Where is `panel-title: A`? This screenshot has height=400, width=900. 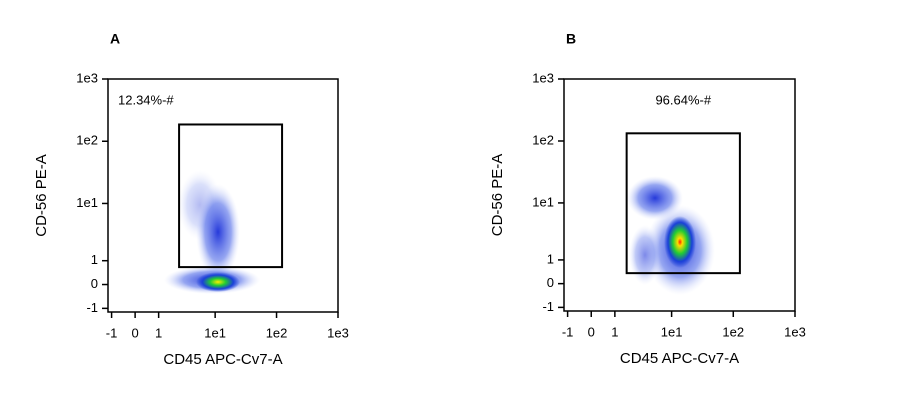
panel-title: A is located at coordinates (115, 39).